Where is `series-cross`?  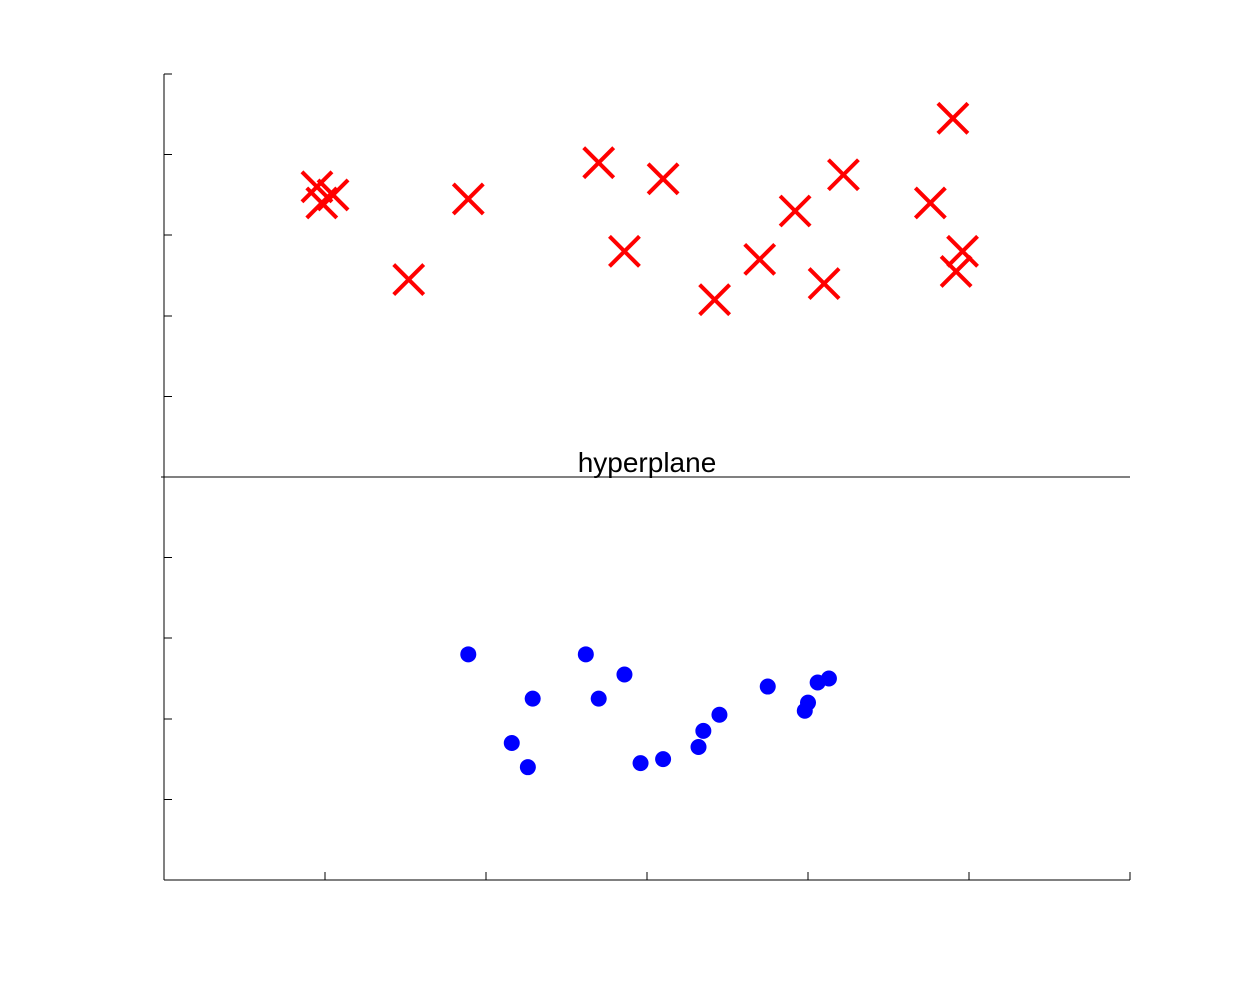
series-cross is located at coordinates (639, 209).